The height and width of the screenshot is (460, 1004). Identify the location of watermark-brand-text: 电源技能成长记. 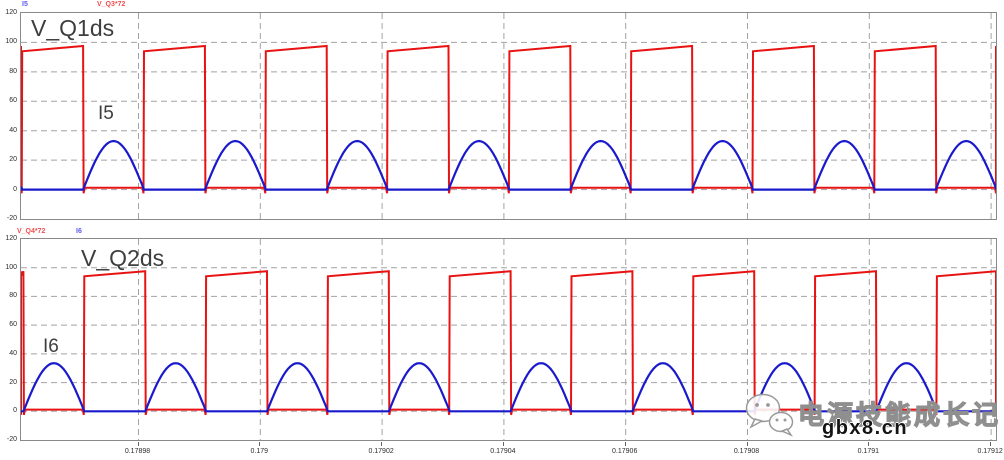
(899, 414).